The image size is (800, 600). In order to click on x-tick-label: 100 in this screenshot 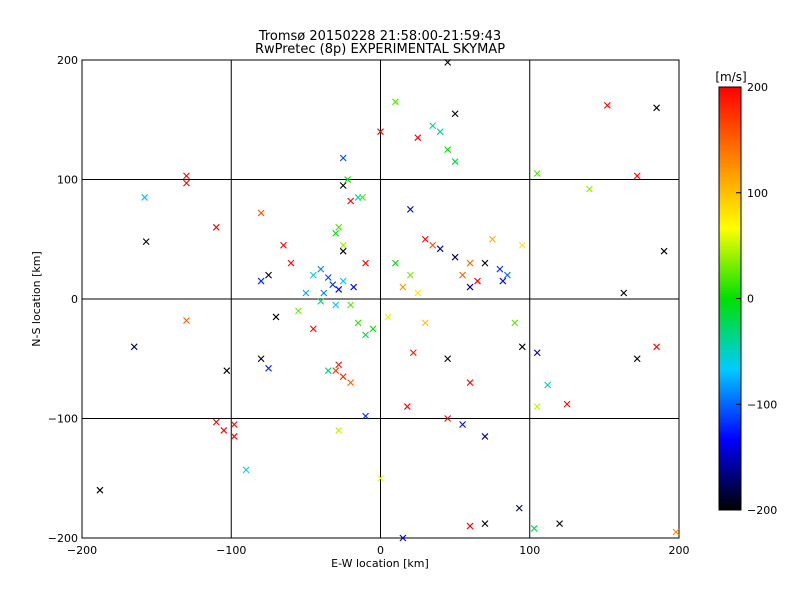, I will do `click(529, 550)`.